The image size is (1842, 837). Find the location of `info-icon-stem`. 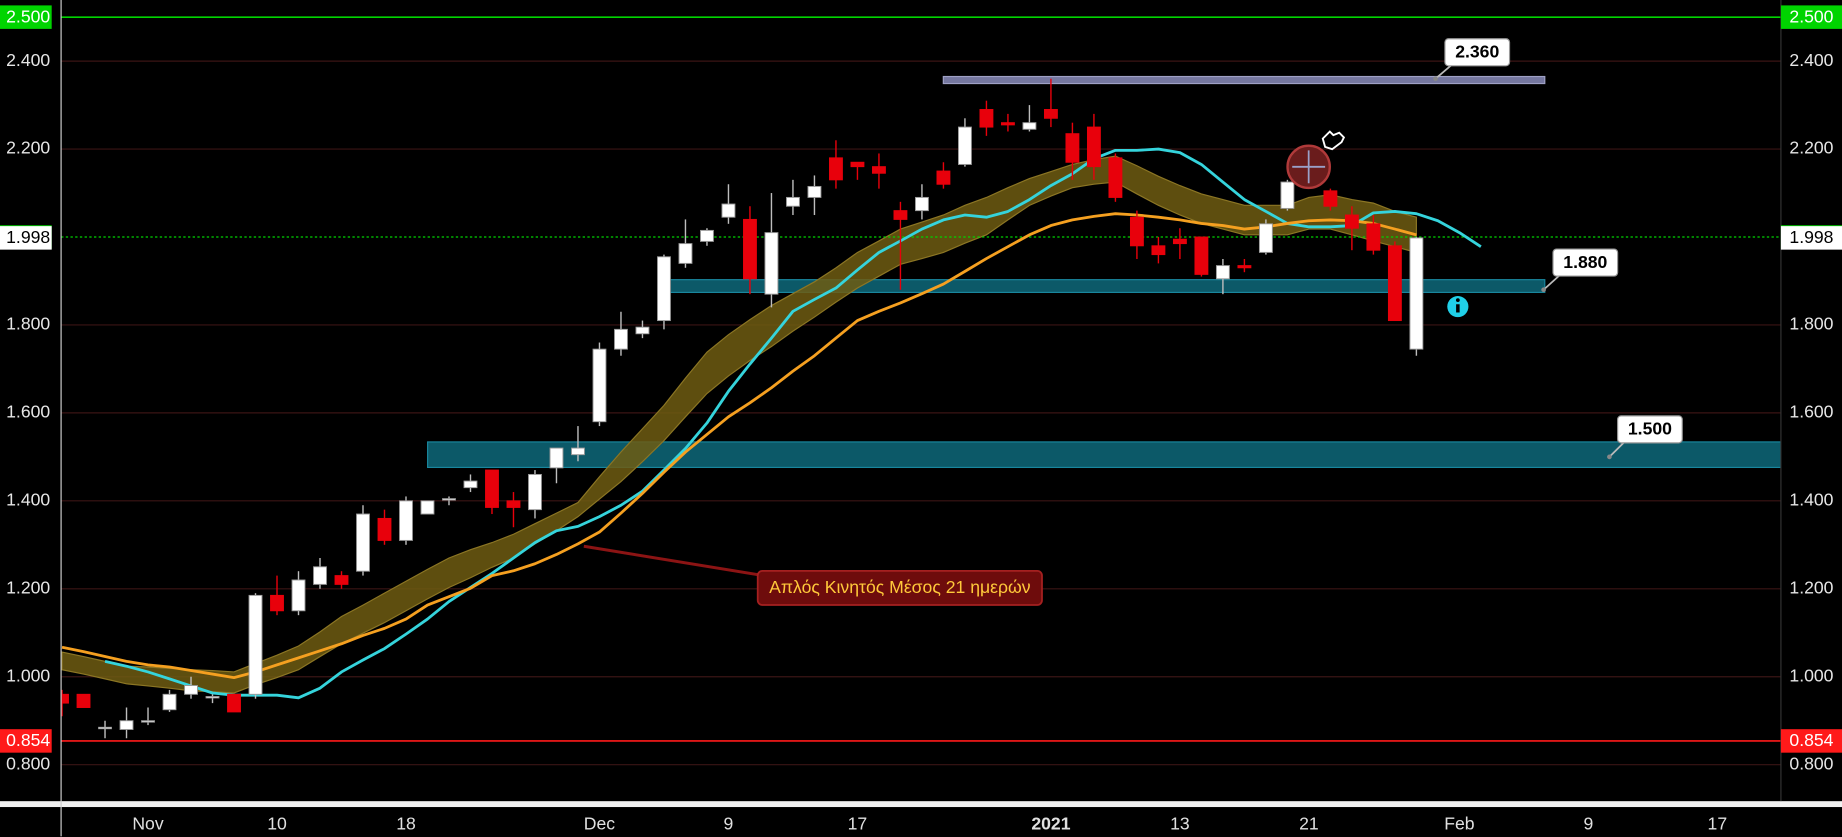

info-icon-stem is located at coordinates (1458, 308).